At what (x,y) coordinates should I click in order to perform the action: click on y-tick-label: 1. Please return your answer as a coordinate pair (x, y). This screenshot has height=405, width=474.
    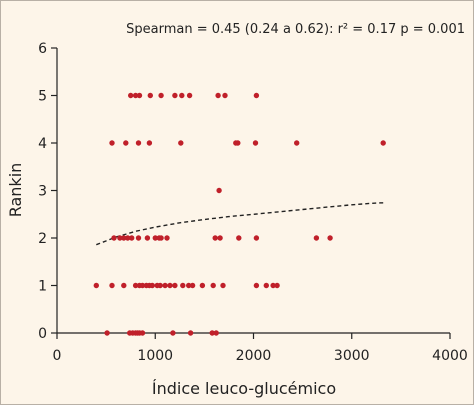
    Looking at the image, I should click on (42, 287).